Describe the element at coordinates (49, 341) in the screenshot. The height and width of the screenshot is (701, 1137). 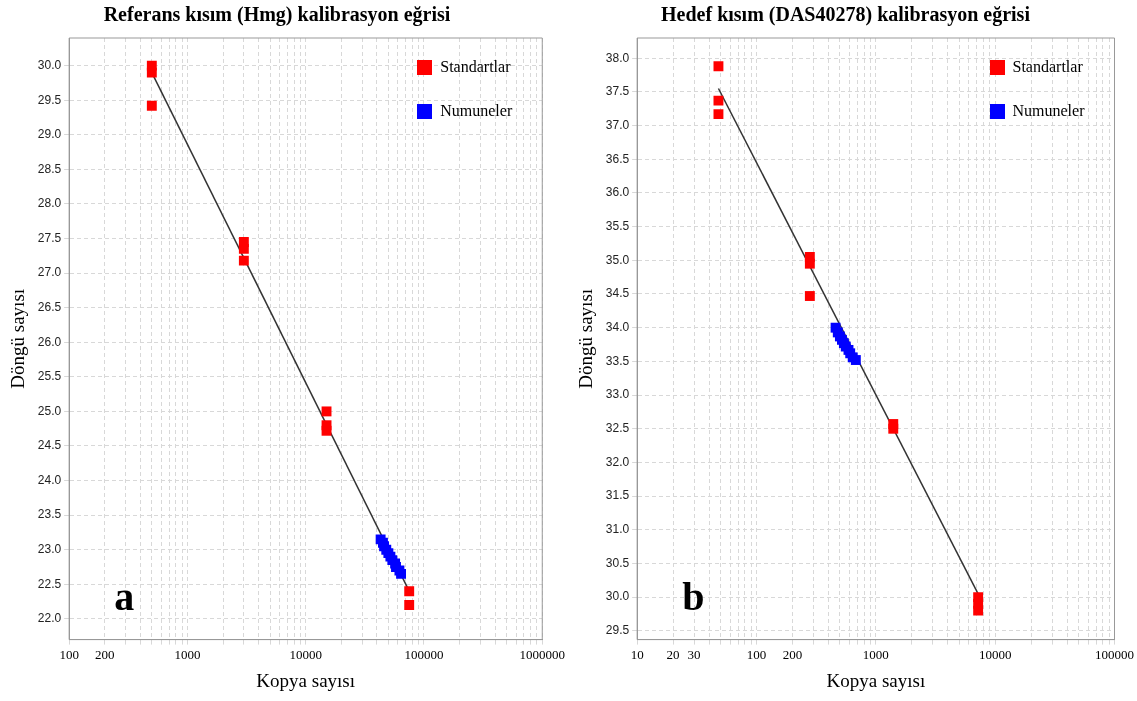
I see `y-tick-label: 26.0` at that location.